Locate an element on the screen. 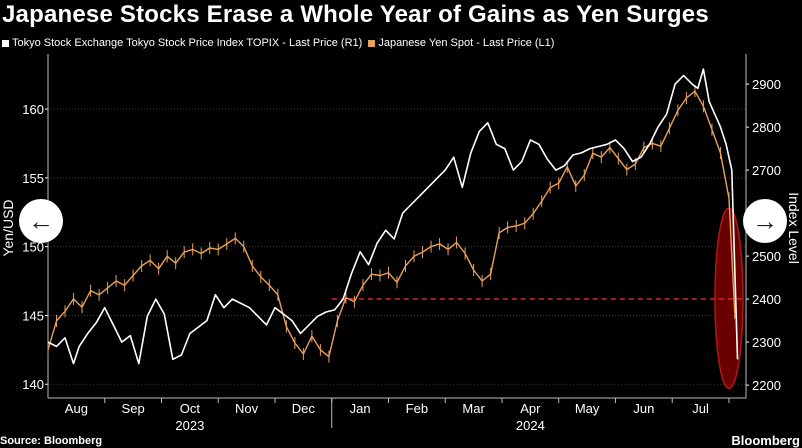 This screenshot has width=802, height=448. month-label: Oct is located at coordinates (190, 408).